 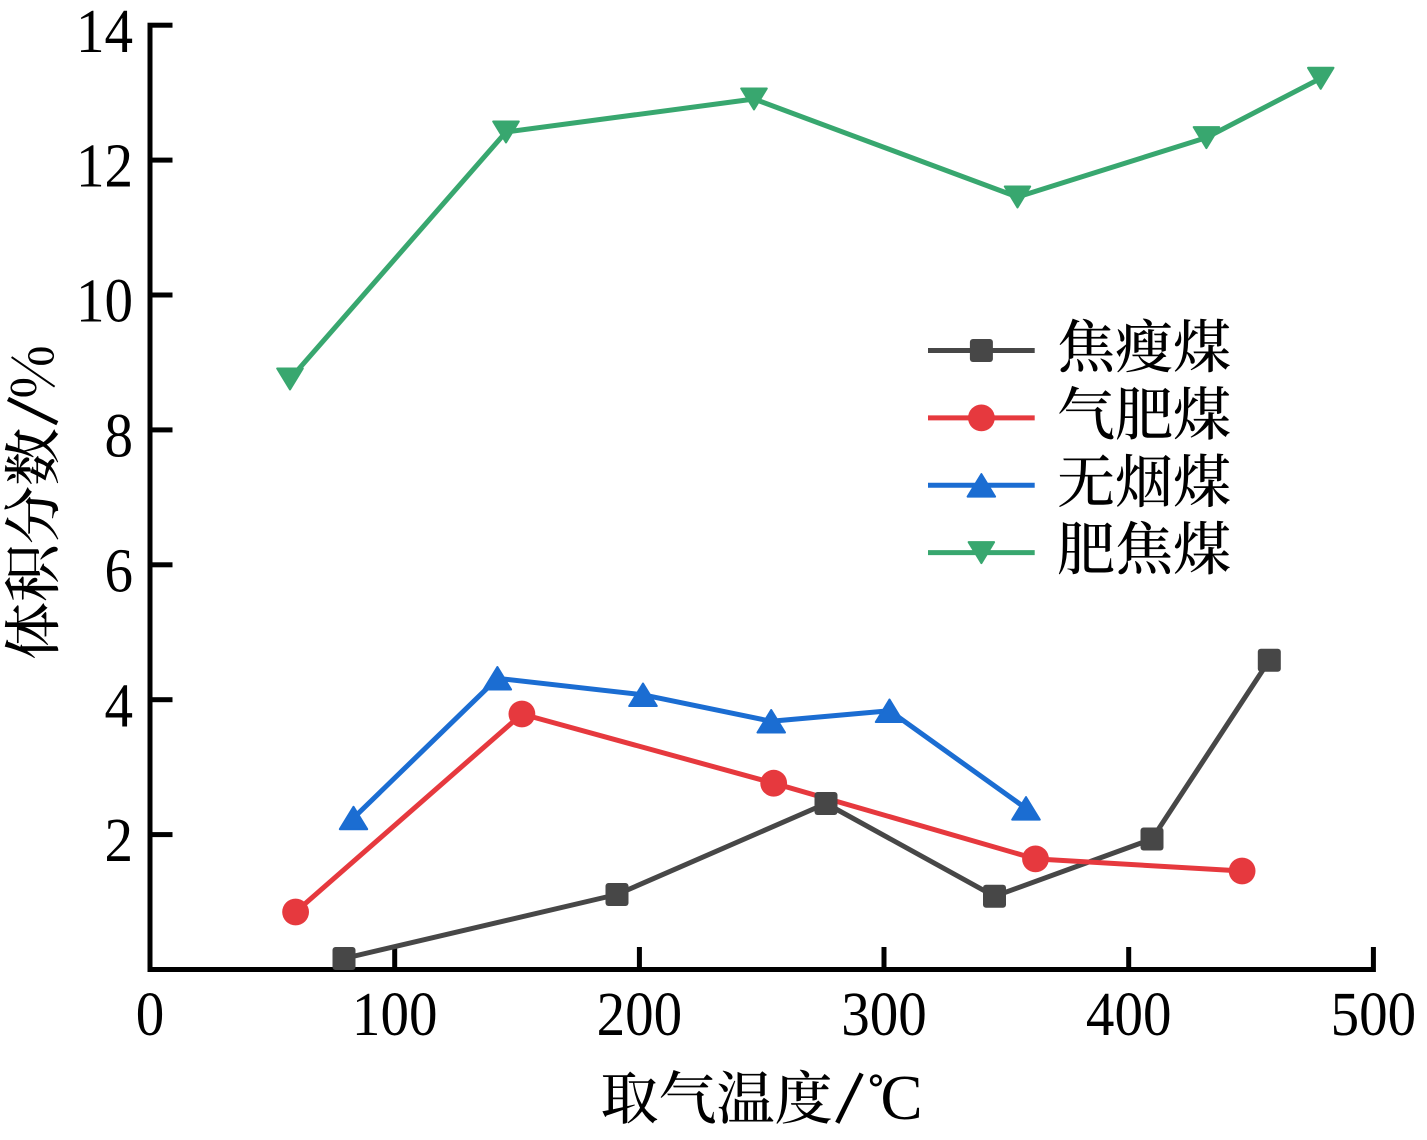 What do you see at coordinates (1374, 1014) in the screenshot?
I see `svg-text: 500` at bounding box center [1374, 1014].